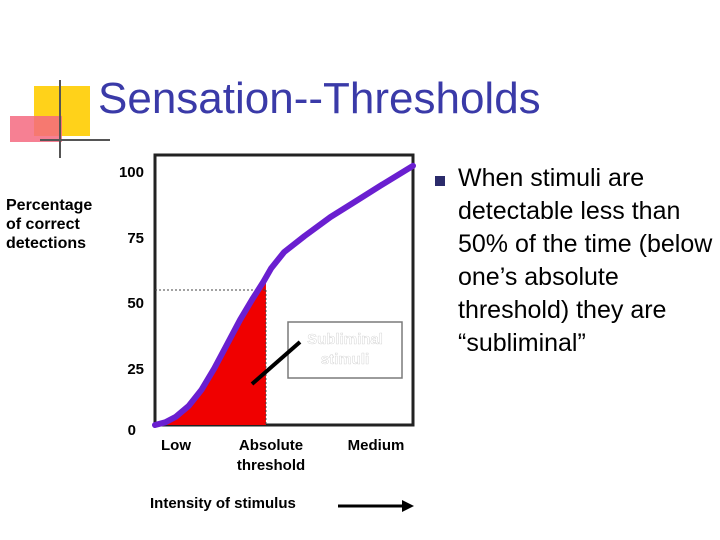 This screenshot has width=720, height=540. What do you see at coordinates (135, 238) in the screenshot?
I see `y-tick-75: 75` at bounding box center [135, 238].